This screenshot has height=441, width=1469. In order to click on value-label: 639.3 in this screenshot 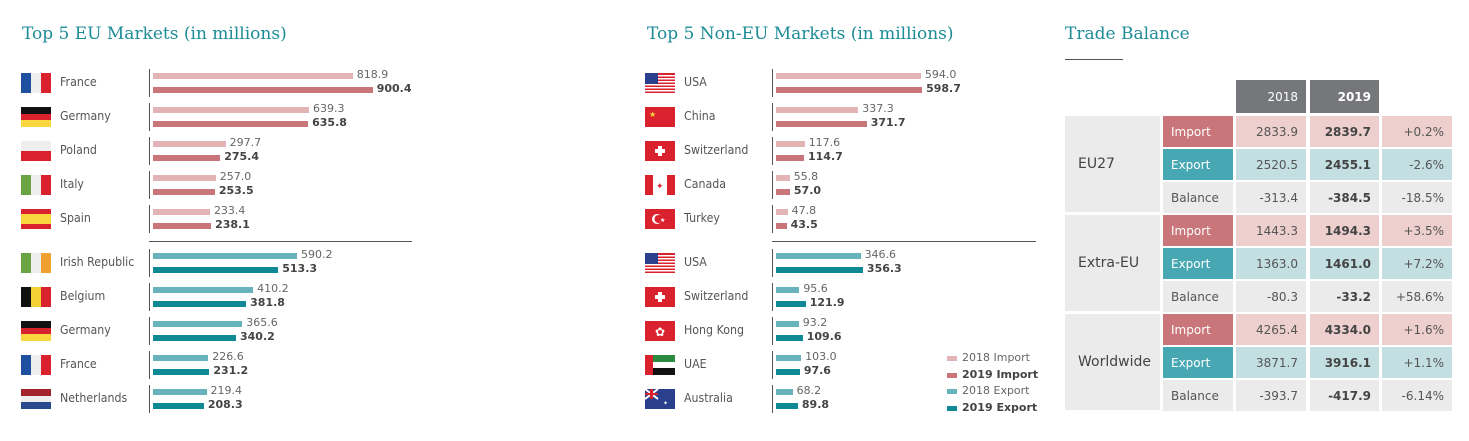, I will do `click(328, 108)`.